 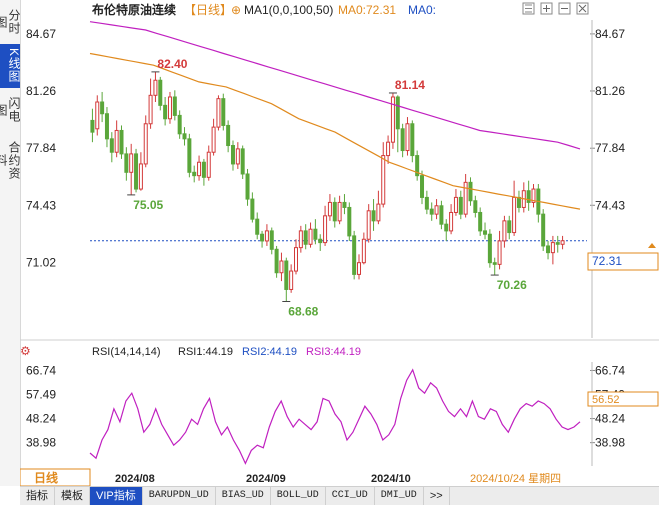 I want to click on tab-dmi: DMI_UD, so click(x=399, y=496).